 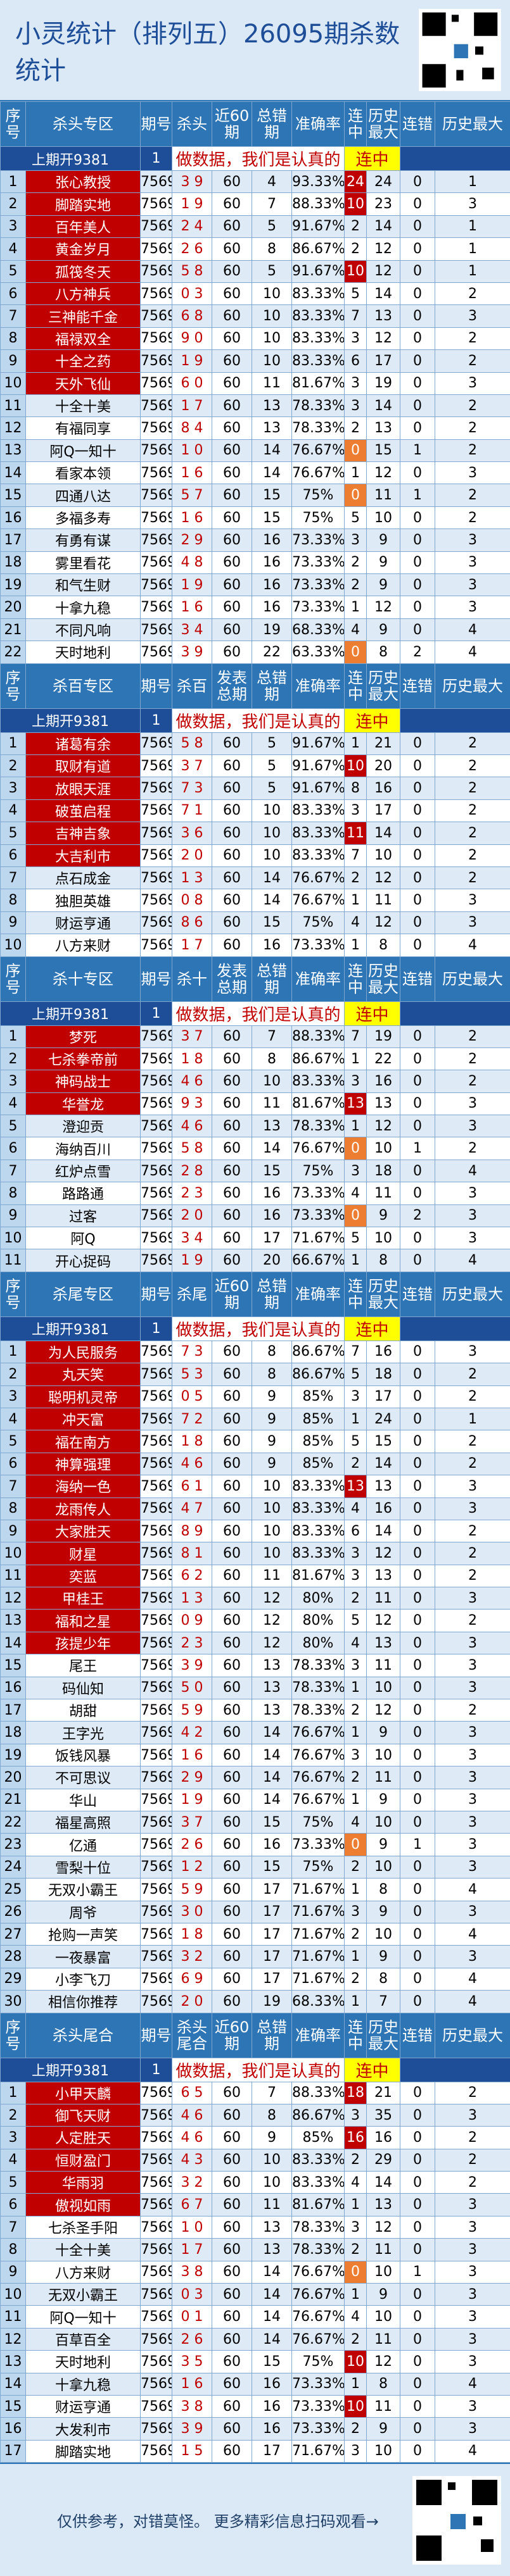 What do you see at coordinates (255, 685) in the screenshot?
I see `header-row: 序号杀百专区期号杀百发表总期总错期准确率连中历史最大连错历史最大` at bounding box center [255, 685].